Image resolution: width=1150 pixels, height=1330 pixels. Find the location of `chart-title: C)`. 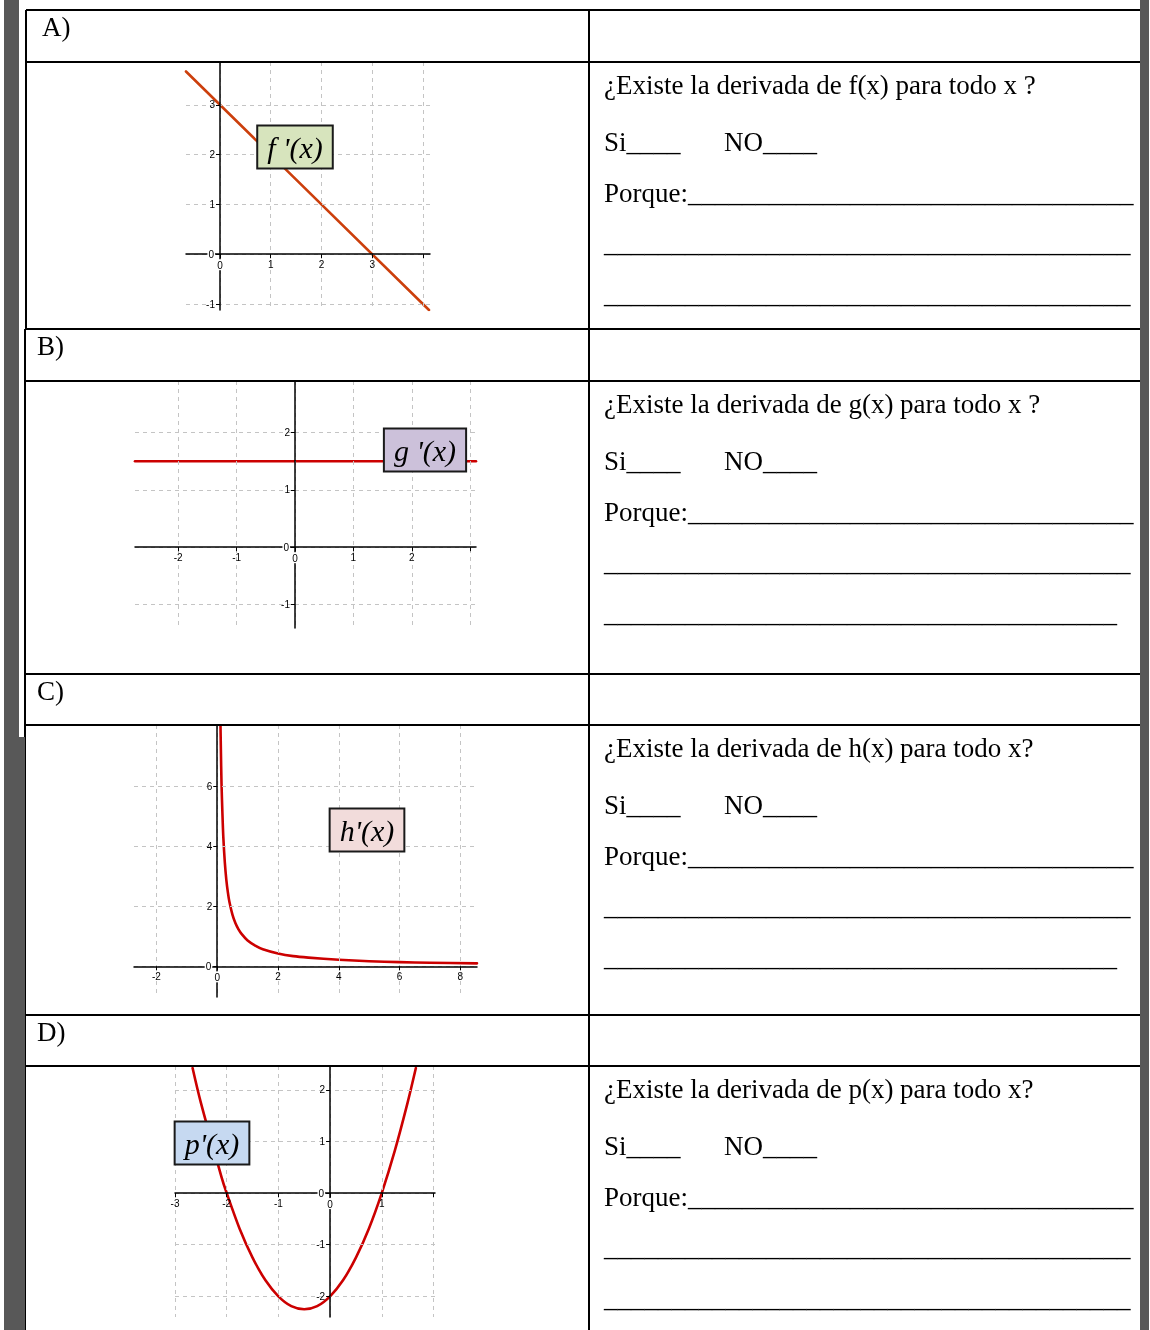

chart-title: C) is located at coordinates (50, 690).